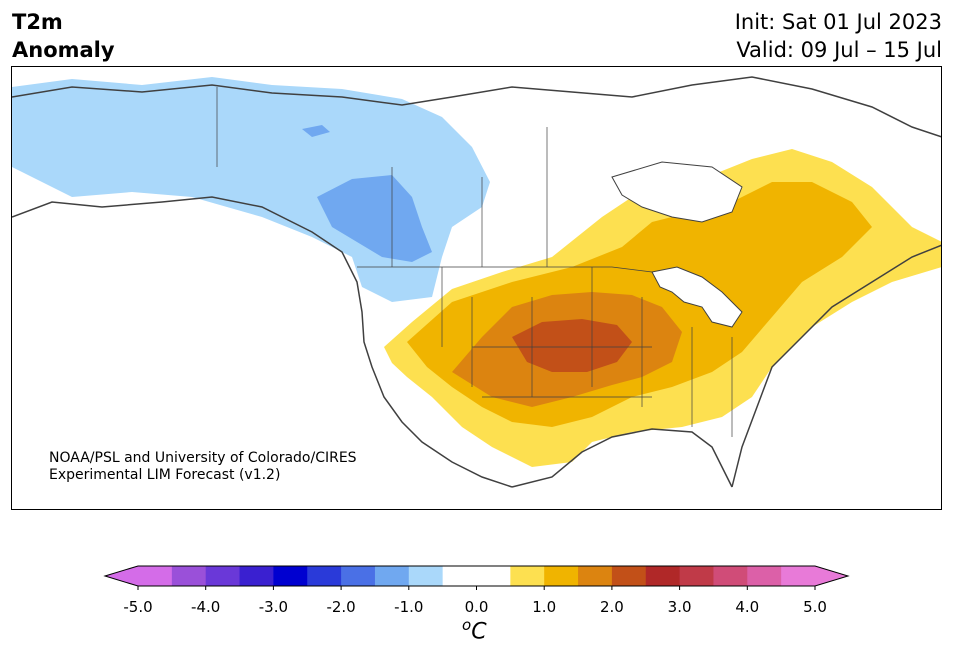 The width and height of the screenshot is (953, 656). What do you see at coordinates (409, 607) in the screenshot?
I see `colorbar-tick-label: -1.0` at bounding box center [409, 607].